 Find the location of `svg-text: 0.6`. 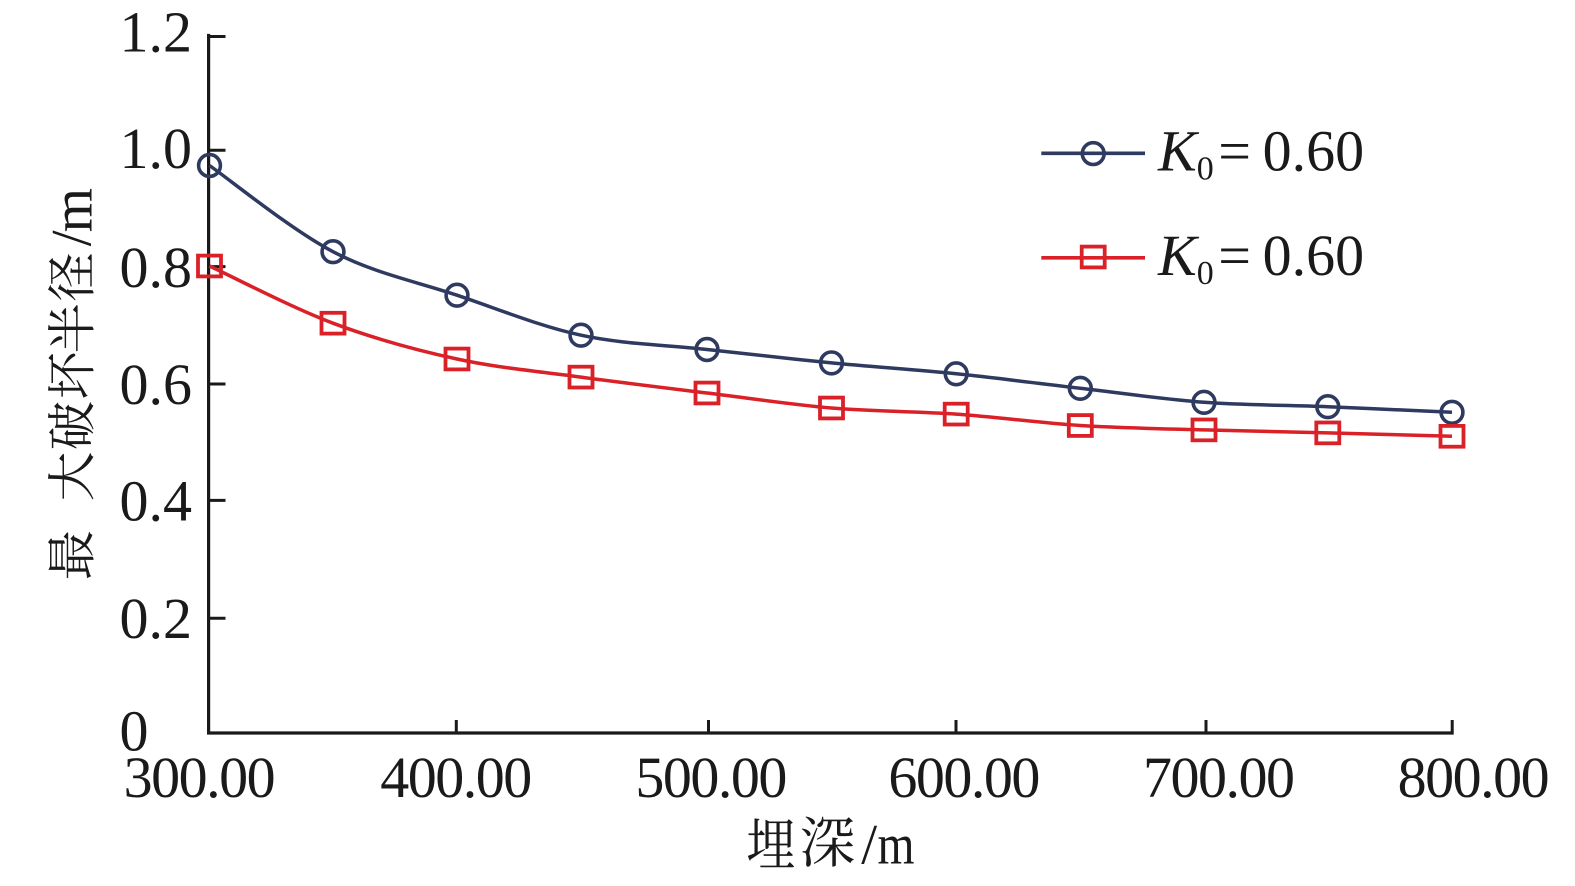

svg-text: 0.6 is located at coordinates (156, 384).